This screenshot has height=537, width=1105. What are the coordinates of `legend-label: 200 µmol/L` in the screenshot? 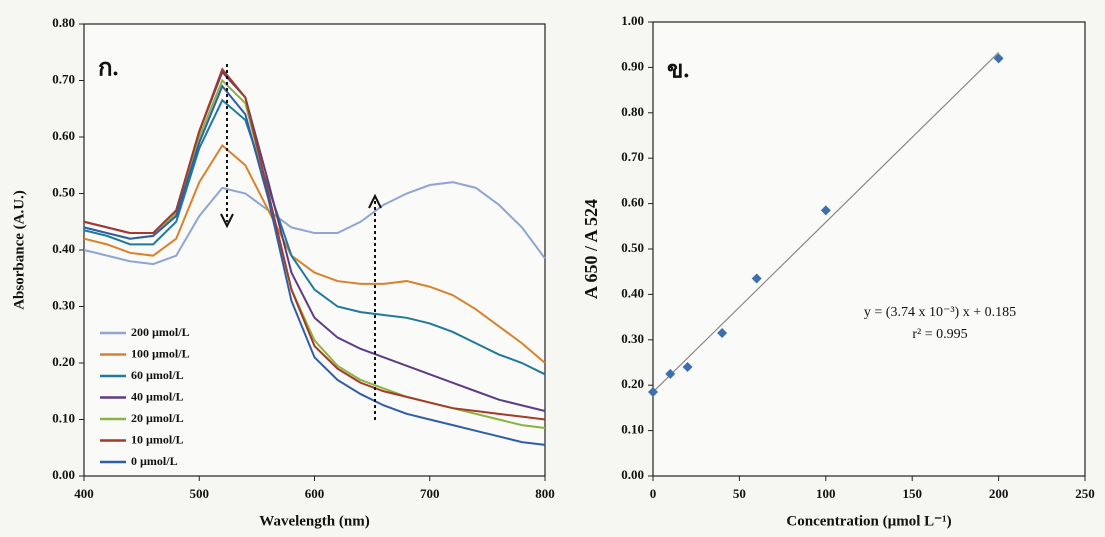 It's located at (160, 332).